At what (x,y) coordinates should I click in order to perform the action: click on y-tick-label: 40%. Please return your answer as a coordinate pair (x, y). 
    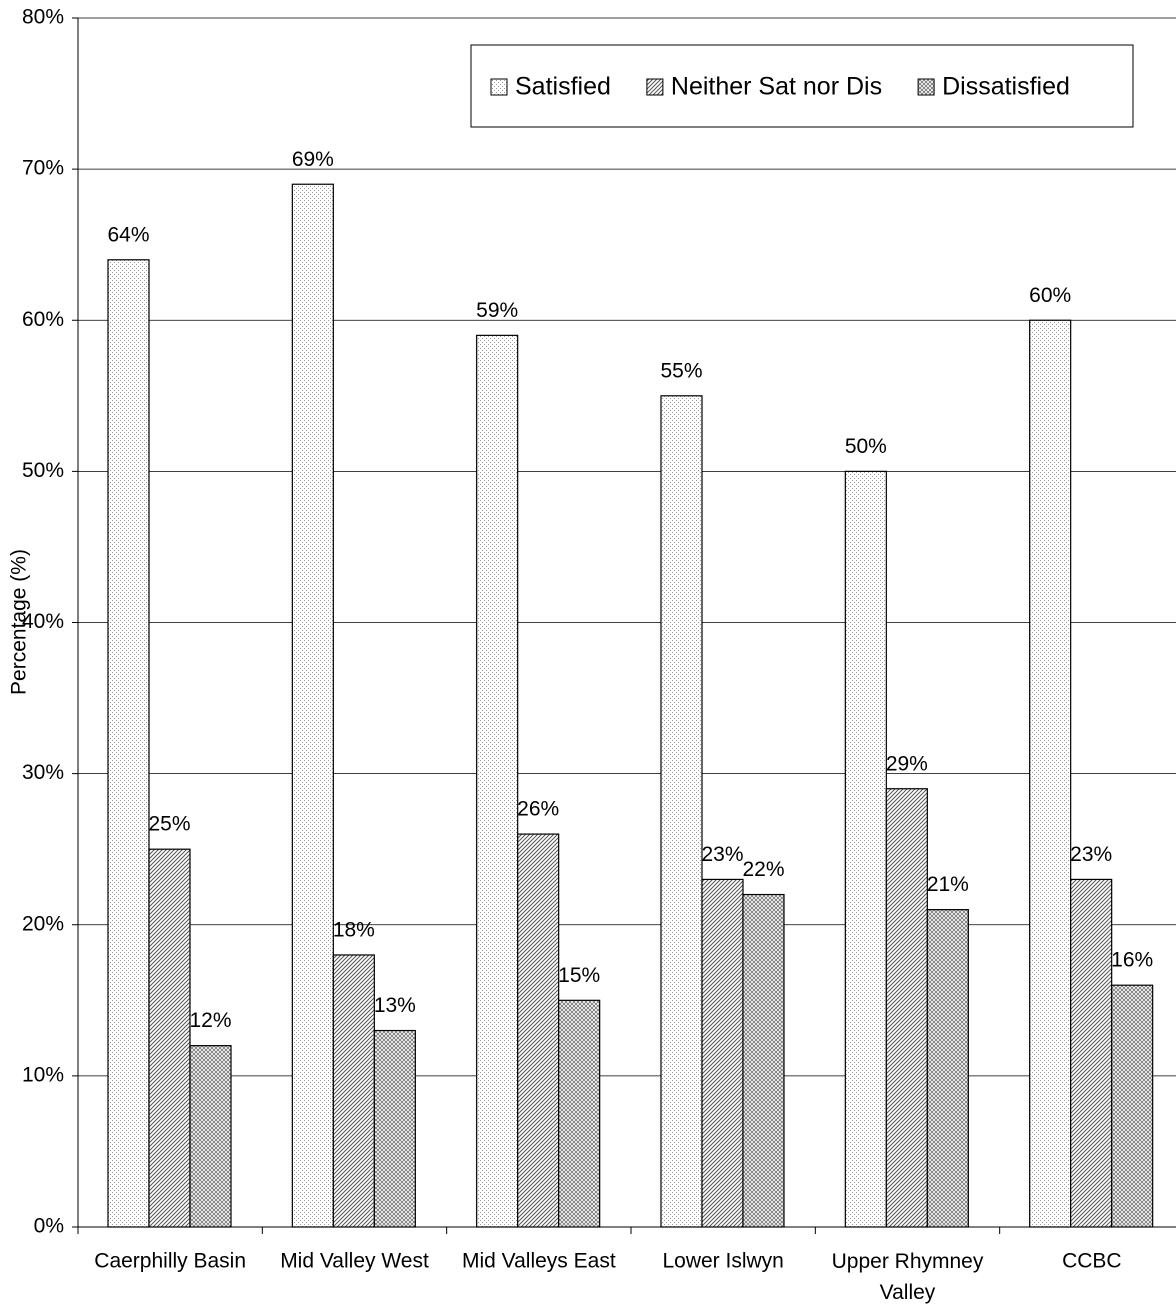
    Looking at the image, I should click on (43, 621).